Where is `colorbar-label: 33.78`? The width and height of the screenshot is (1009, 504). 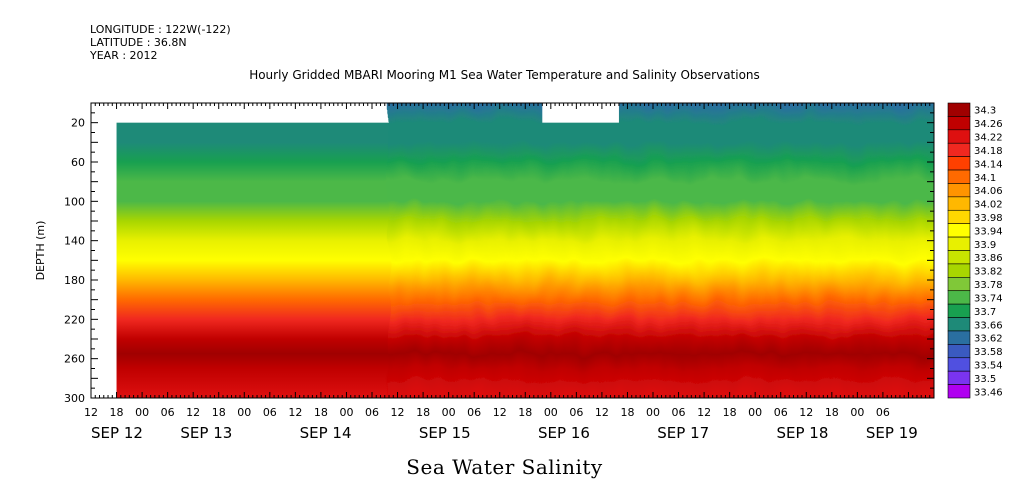 colorbar-label: 33.78 is located at coordinates (988, 285).